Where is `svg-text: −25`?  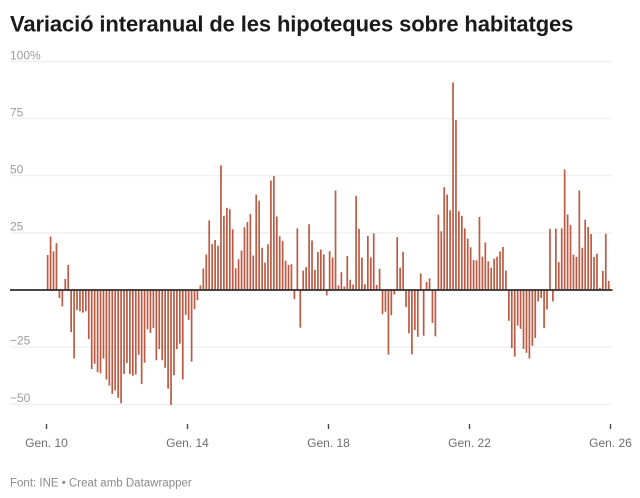 svg-text: −25 is located at coordinates (20, 341).